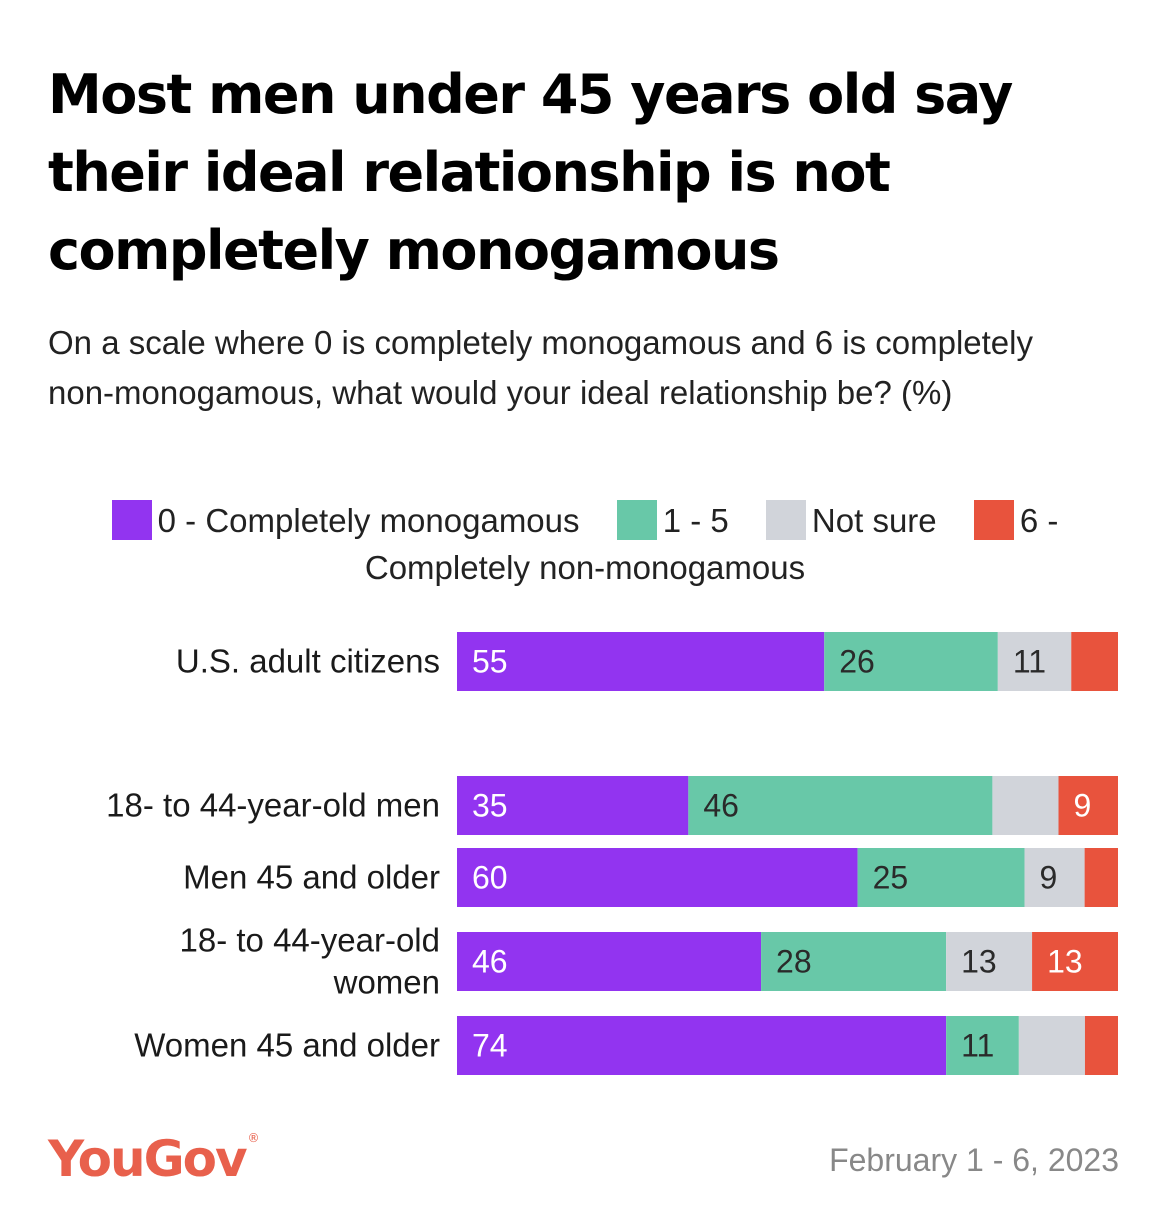  What do you see at coordinates (659, 520) in the screenshot?
I see `legend-item-1-5: 1 - 5` at bounding box center [659, 520].